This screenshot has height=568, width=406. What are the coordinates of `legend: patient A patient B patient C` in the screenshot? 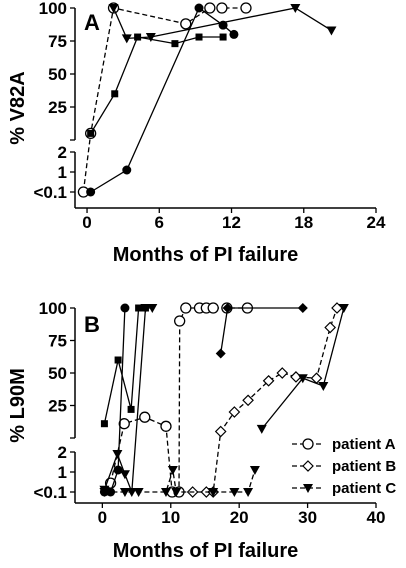 It's located at (344, 466).